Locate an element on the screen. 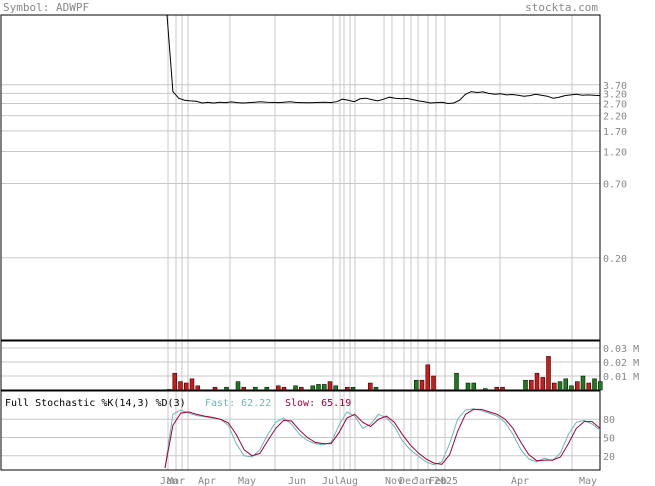 The image size is (655, 486). x-tick-label: Jul is located at coordinates (331, 481).